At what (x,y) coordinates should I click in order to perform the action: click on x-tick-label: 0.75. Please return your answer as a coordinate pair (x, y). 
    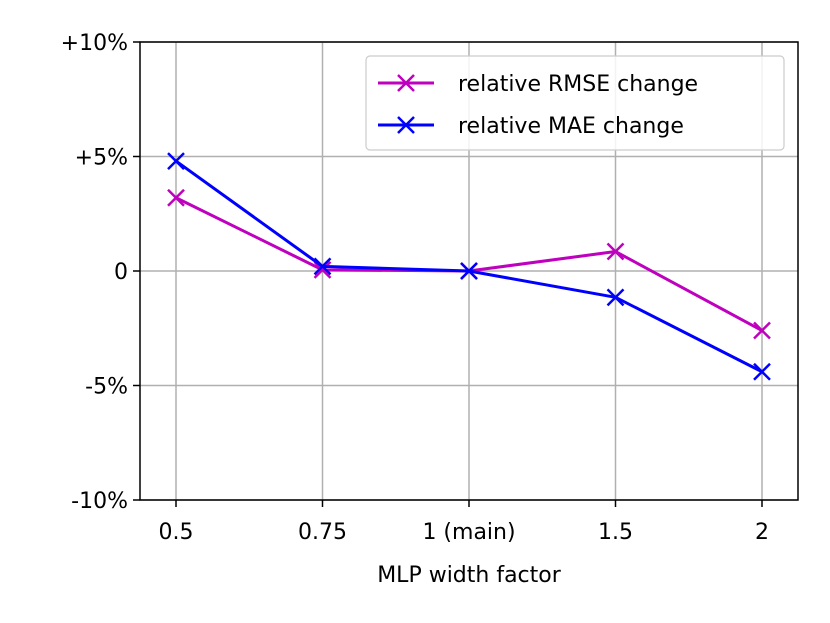
    Looking at the image, I should click on (322, 532).